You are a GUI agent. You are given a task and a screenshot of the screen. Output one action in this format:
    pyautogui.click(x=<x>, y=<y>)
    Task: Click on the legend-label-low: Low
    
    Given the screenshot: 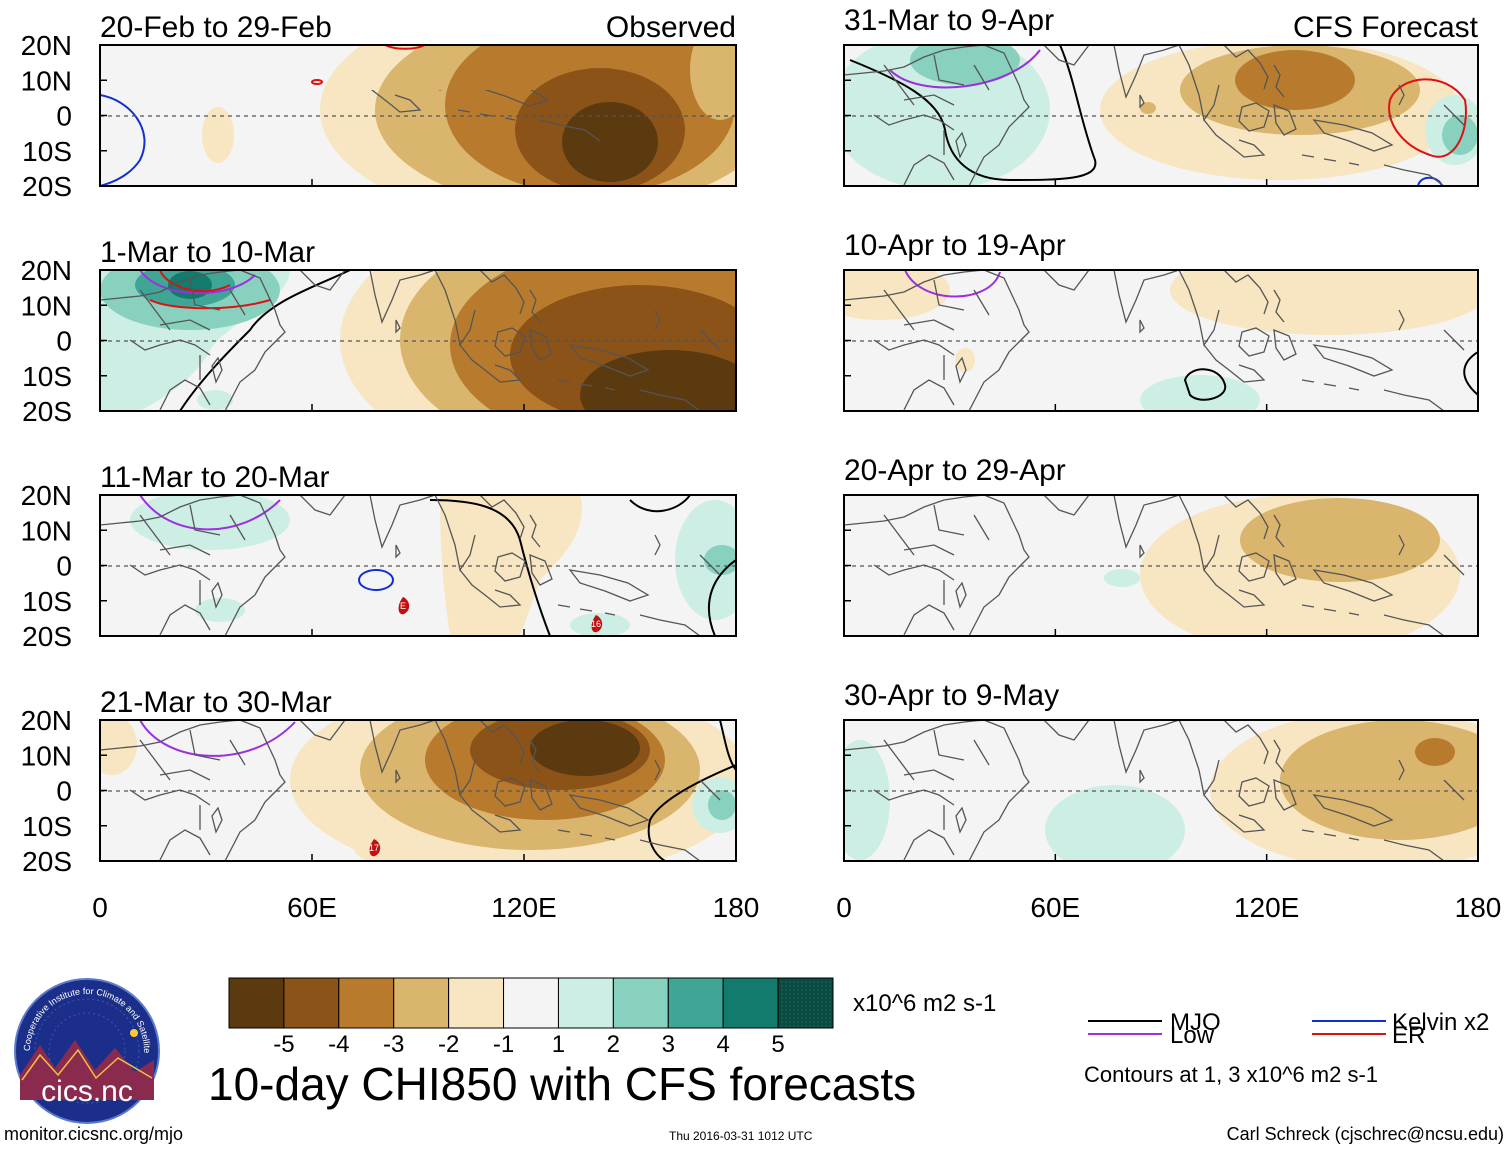 What is the action you would take?
    pyautogui.click(x=1192, y=1035)
    